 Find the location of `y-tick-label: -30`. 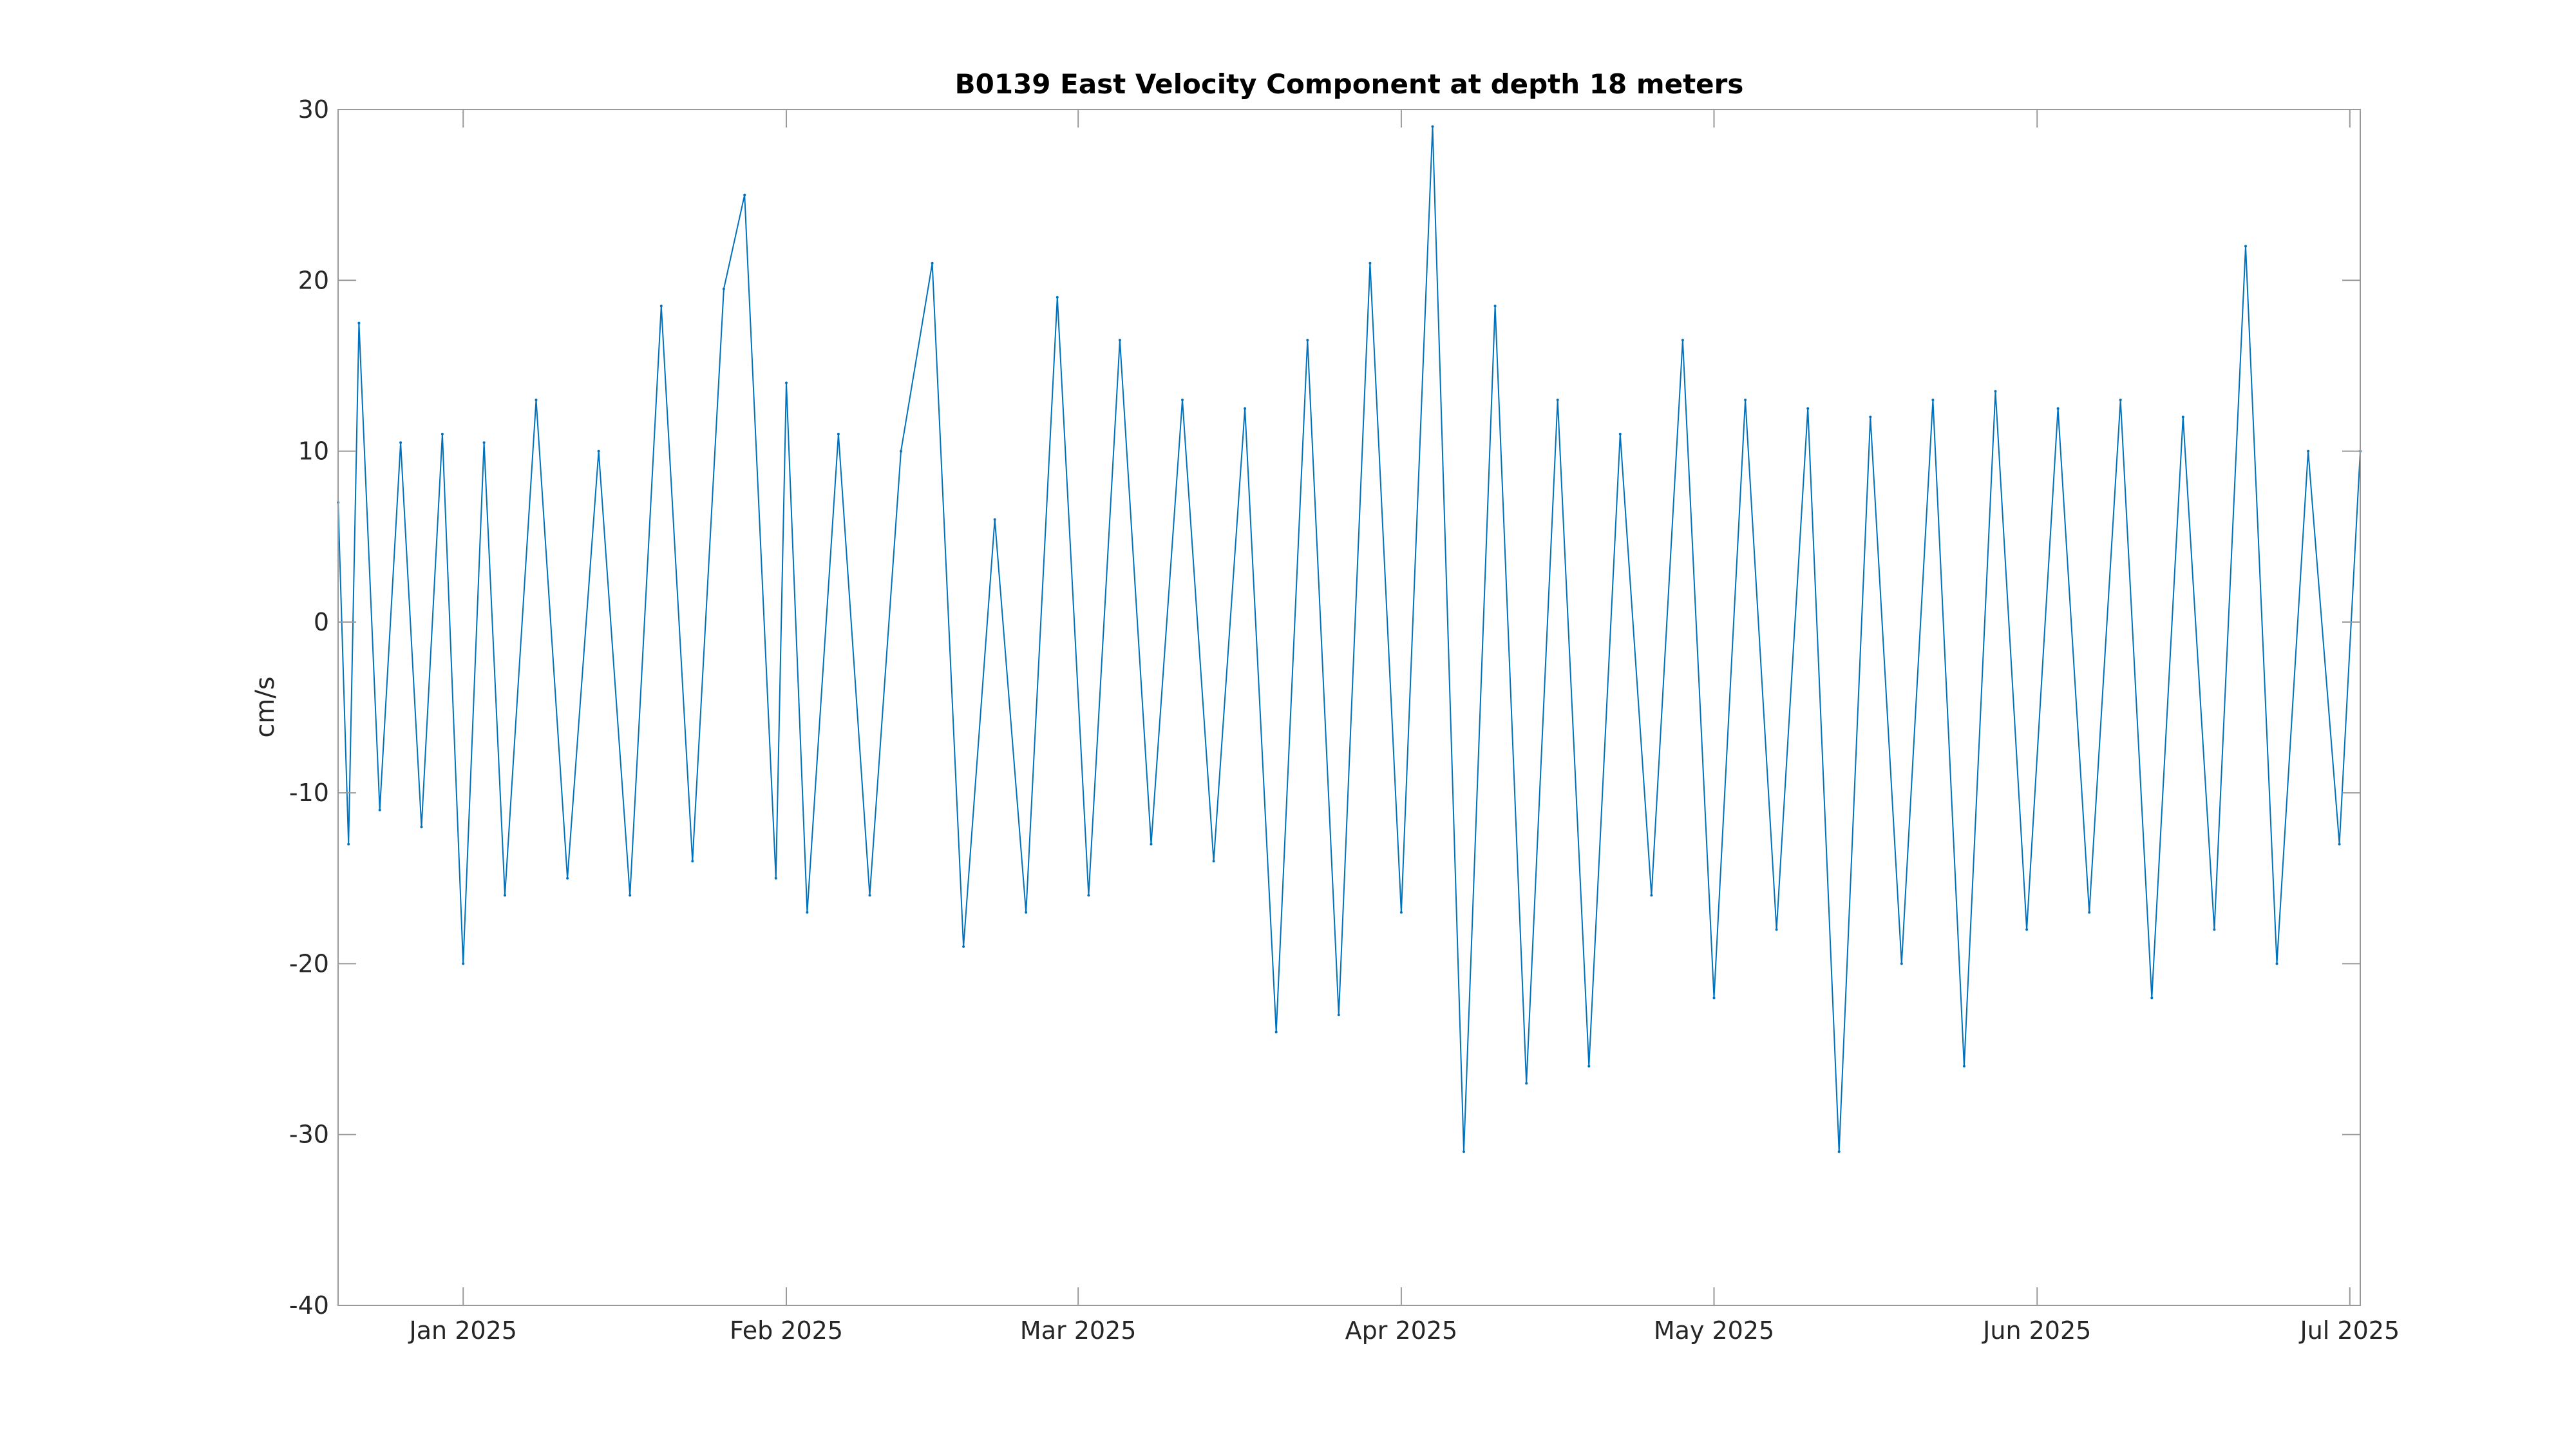

y-tick-label: -30 is located at coordinates (309, 1135).